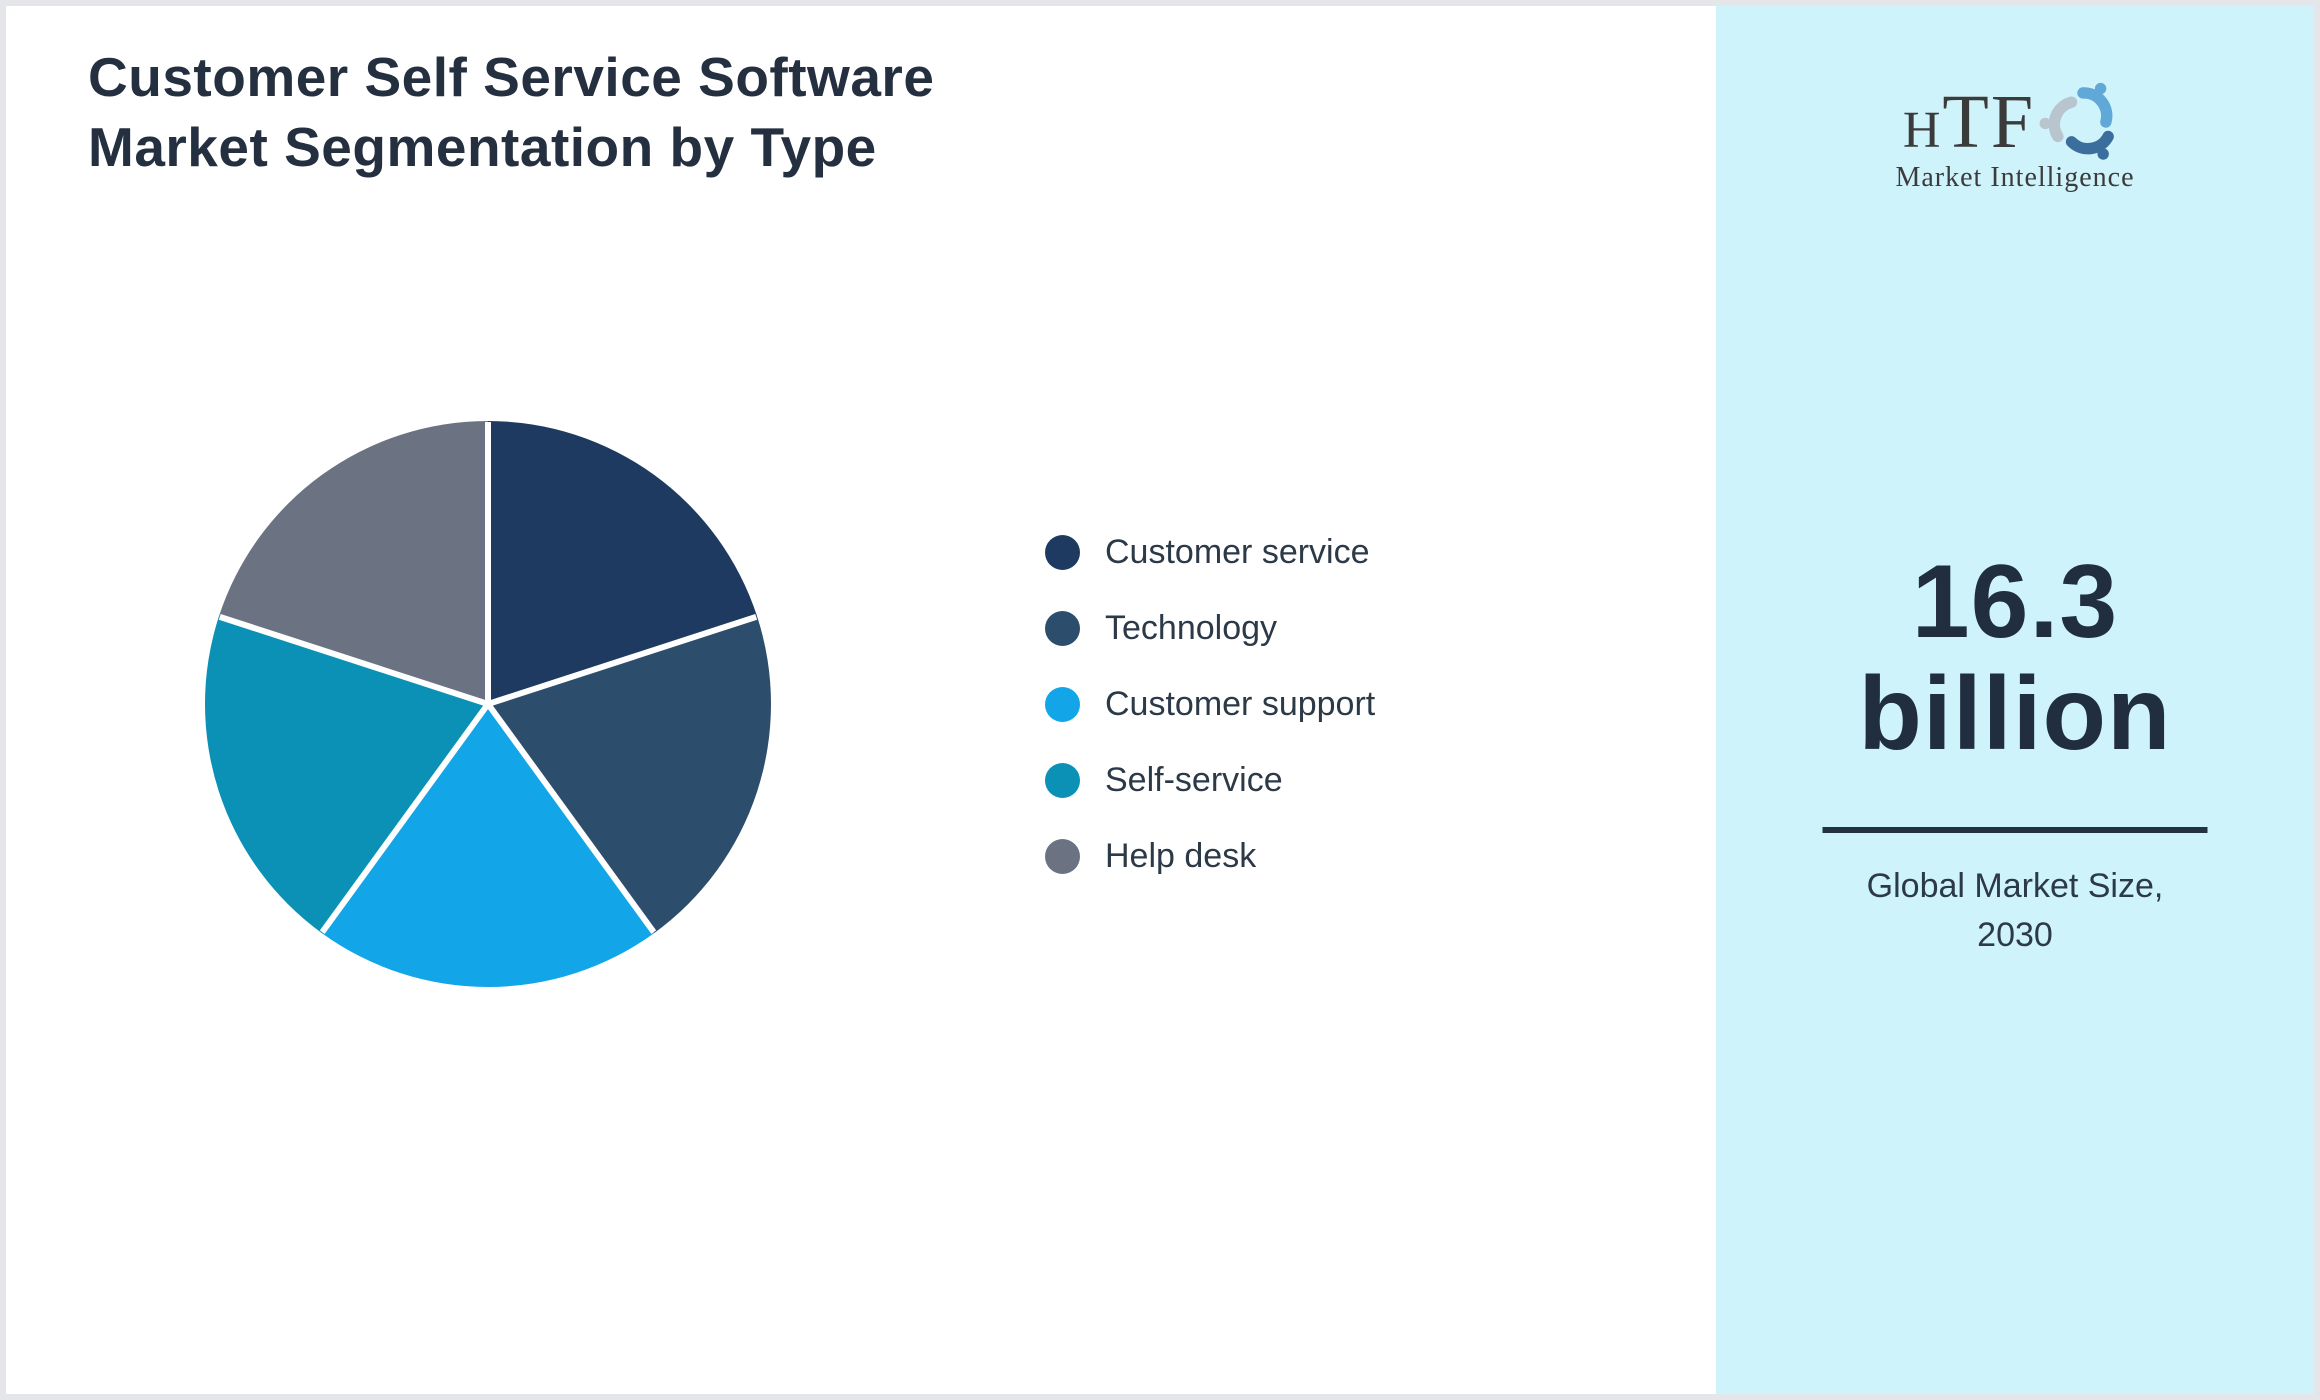  I want to click on legend-item-technology: Technology, so click(1210, 628).